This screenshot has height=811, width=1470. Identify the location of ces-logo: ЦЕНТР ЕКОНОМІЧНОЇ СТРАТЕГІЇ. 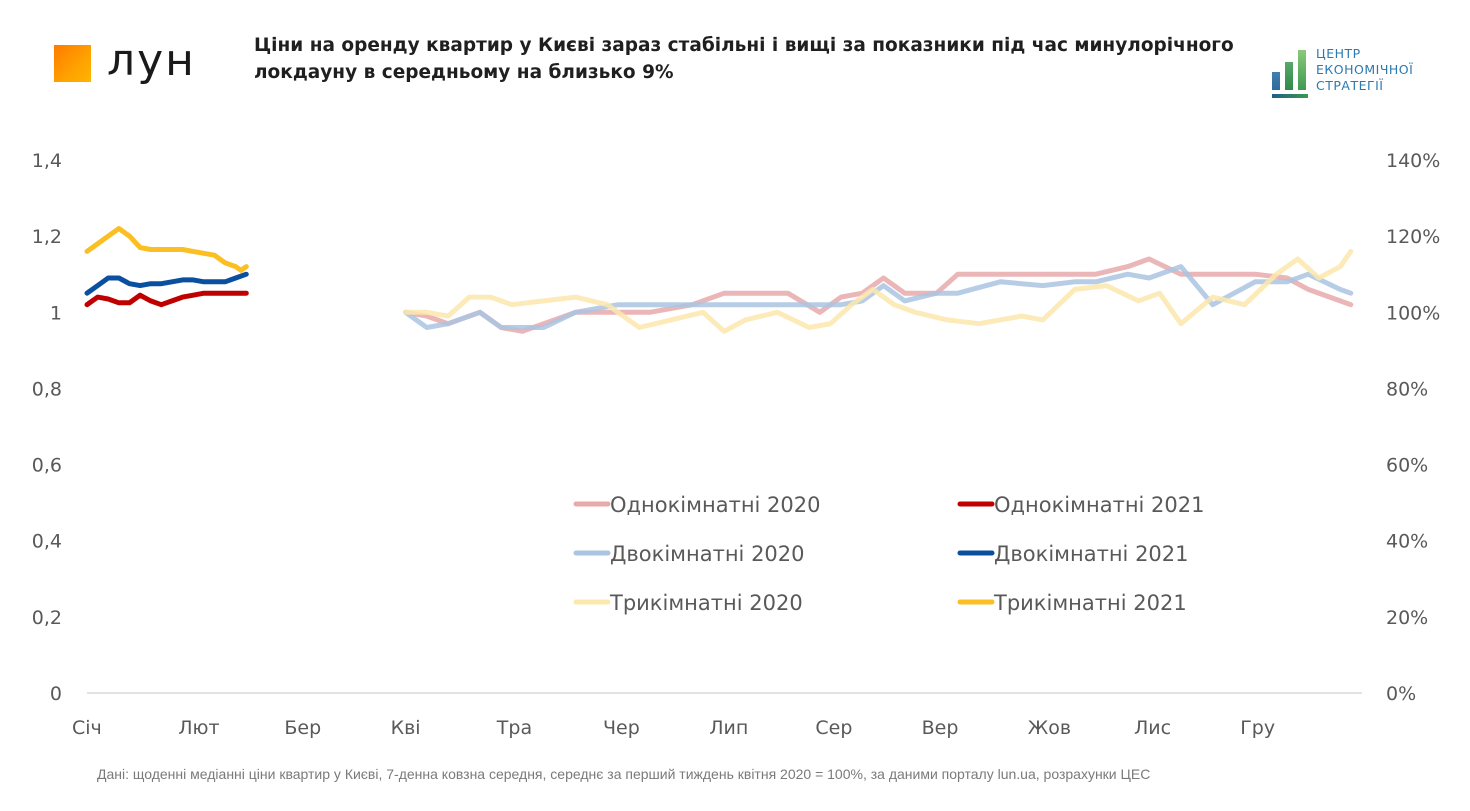
(1341, 72).